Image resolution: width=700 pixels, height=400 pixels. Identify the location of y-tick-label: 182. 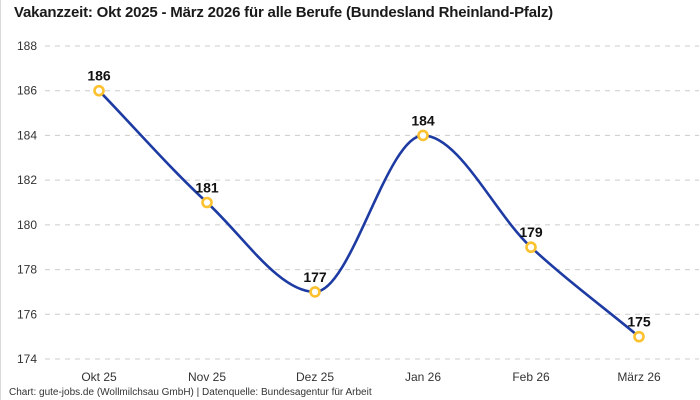
(27, 180).